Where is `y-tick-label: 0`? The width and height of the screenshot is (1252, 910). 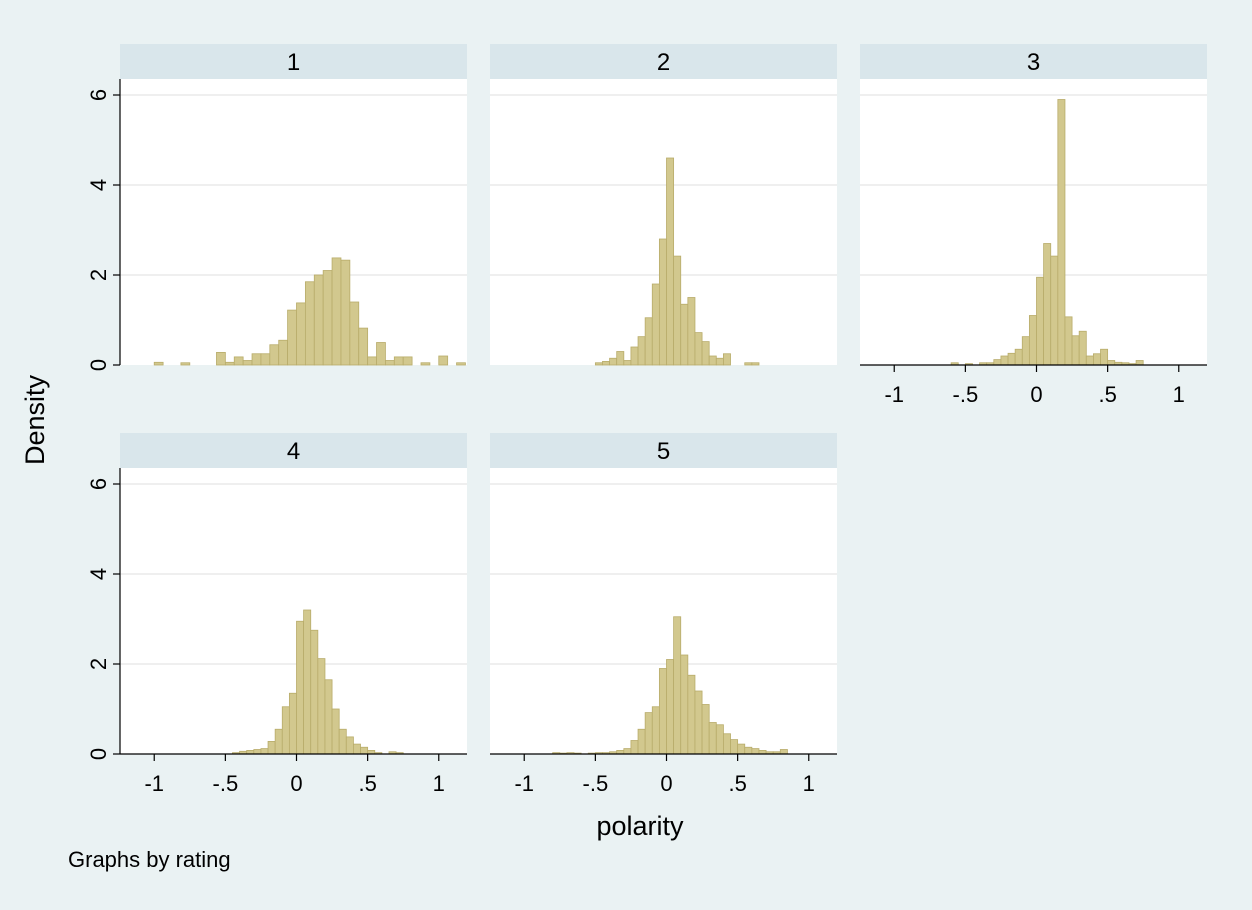
y-tick-label: 0 is located at coordinates (98, 754).